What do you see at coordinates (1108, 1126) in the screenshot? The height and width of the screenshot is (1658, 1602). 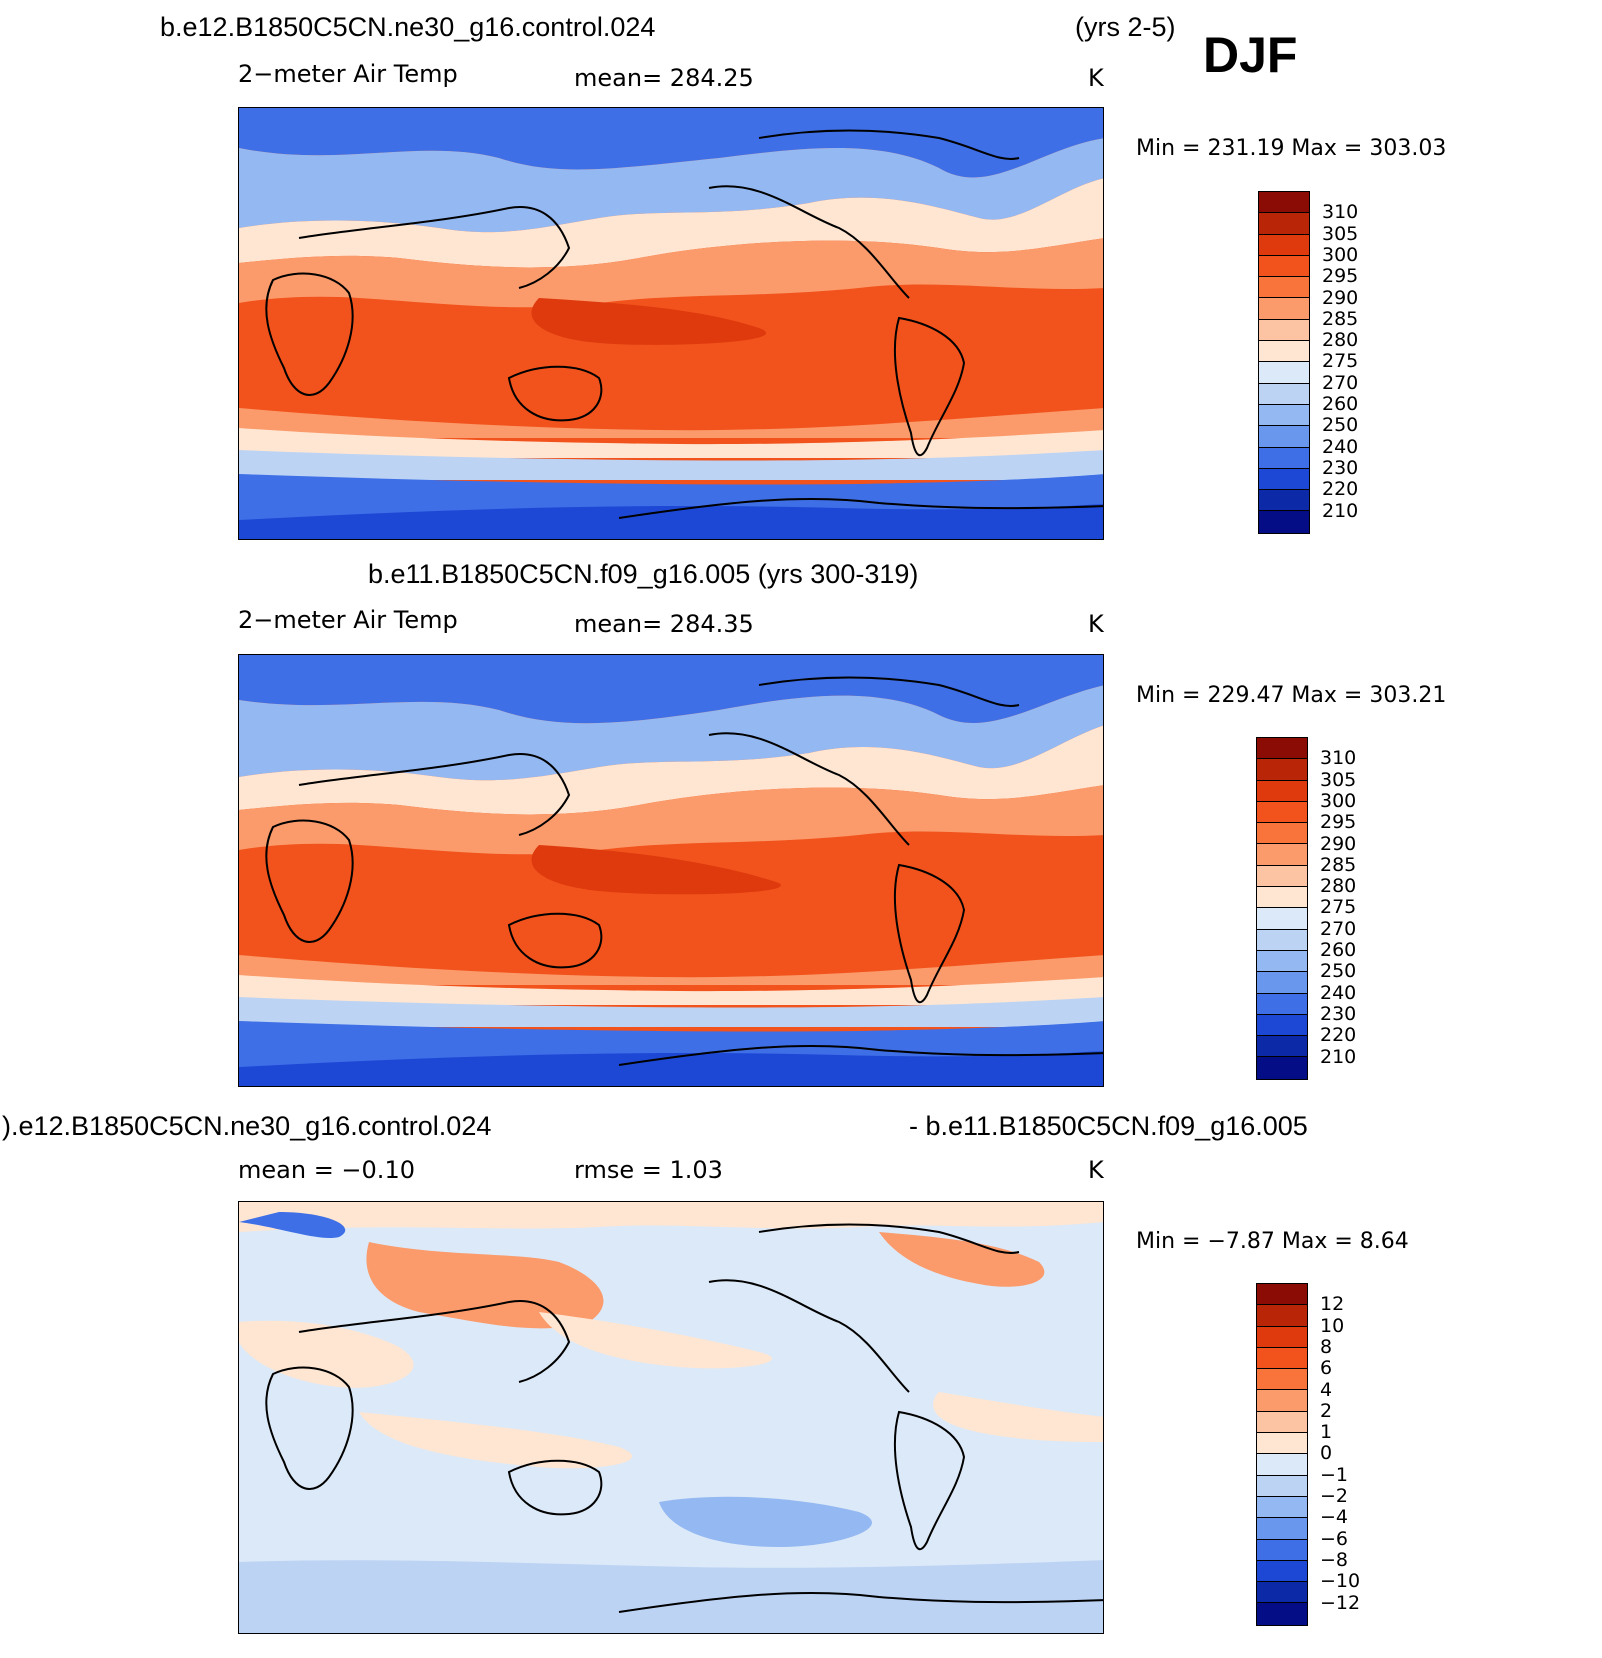 I see `panel3-right-title: - b.e11.B1850C5CN.f09_g16.005` at bounding box center [1108, 1126].